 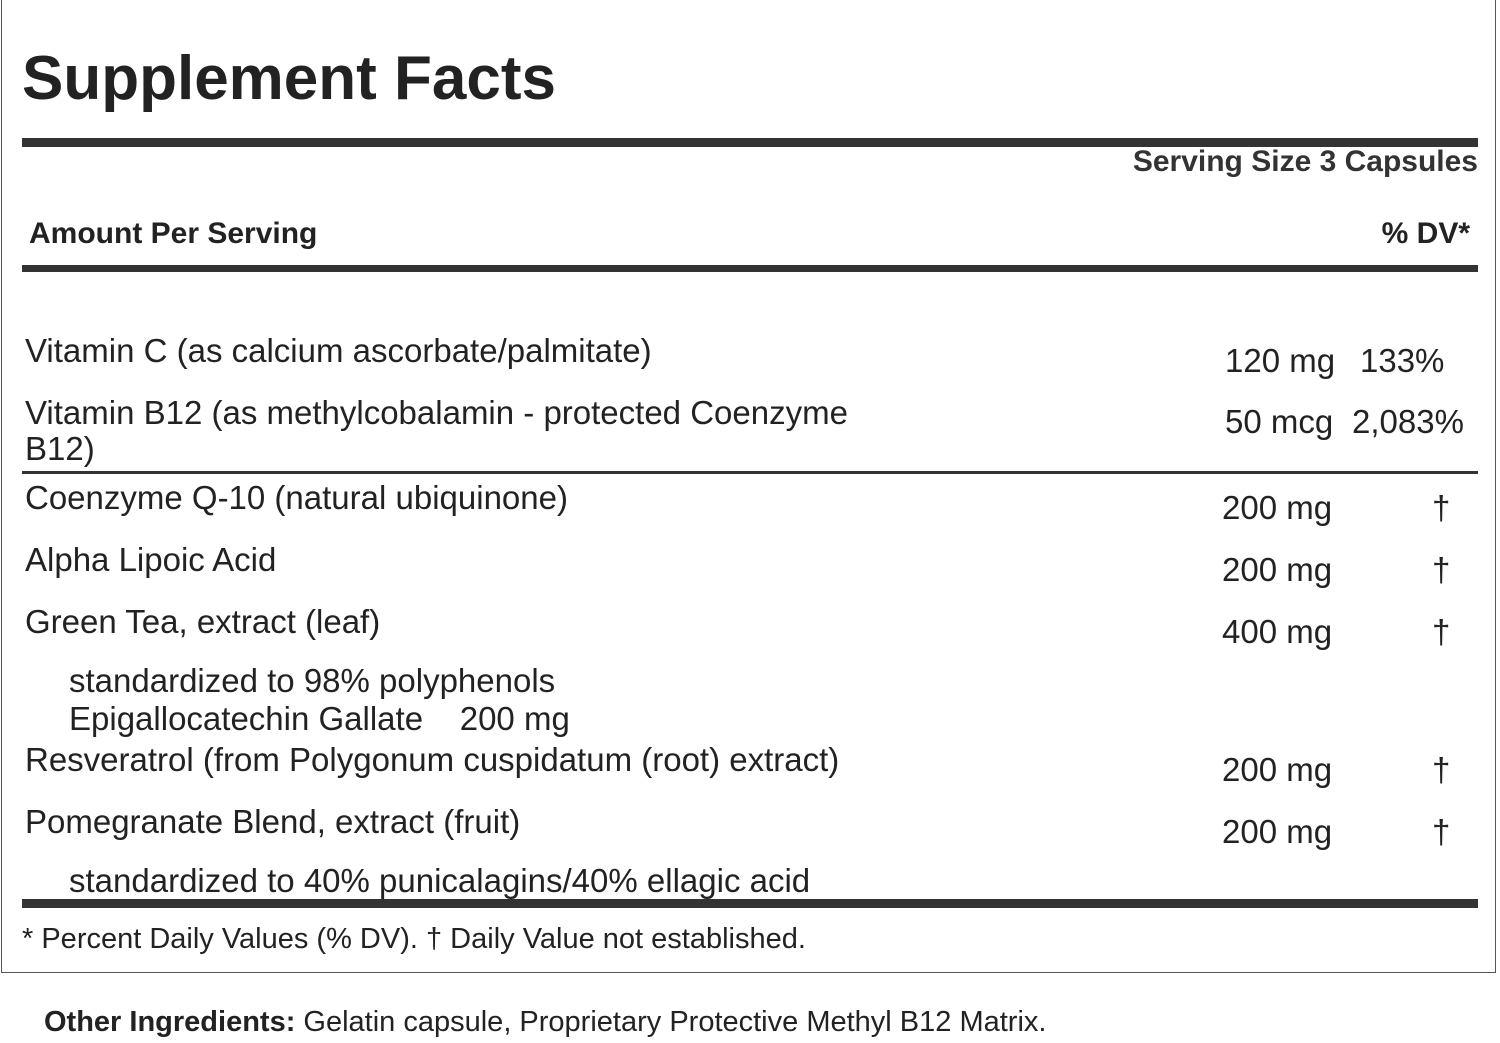 I want to click on ingredient-name: Green Tea, extract (leaf), so click(x=203, y=621).